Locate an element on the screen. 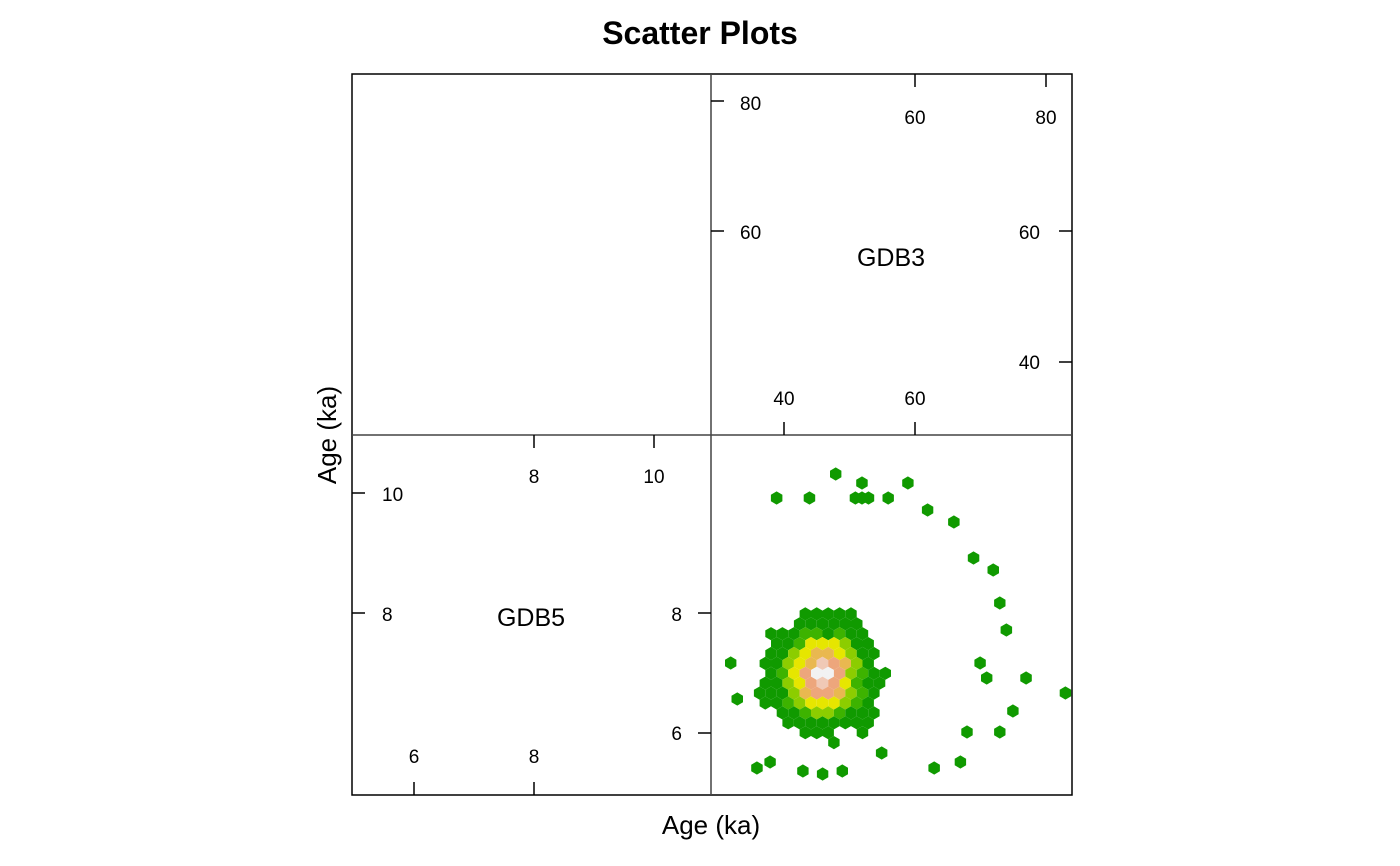 The width and height of the screenshot is (1400, 866). chart-title: Scatter Plots is located at coordinates (700, 33).